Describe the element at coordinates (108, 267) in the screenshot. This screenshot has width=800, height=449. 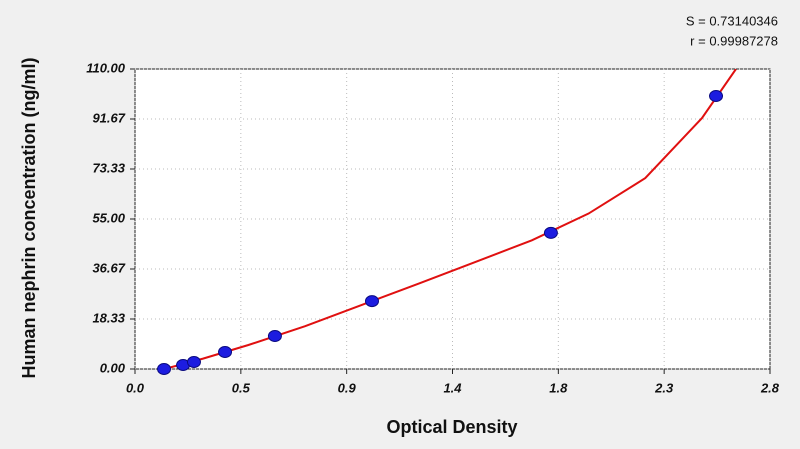
I see `y-tick-label: 36.67` at that location.